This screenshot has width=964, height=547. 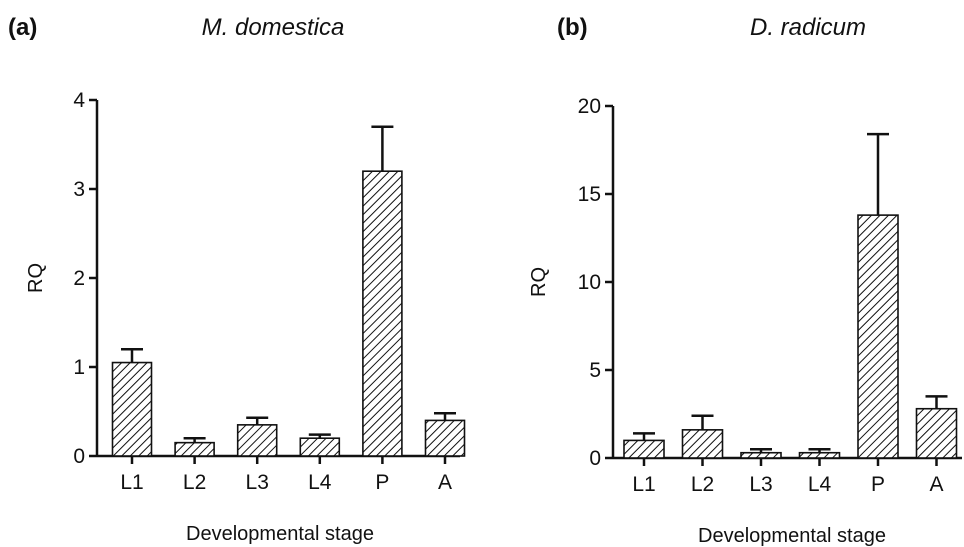 I want to click on panel-b-y-tick-label: 20, so click(x=589, y=106).